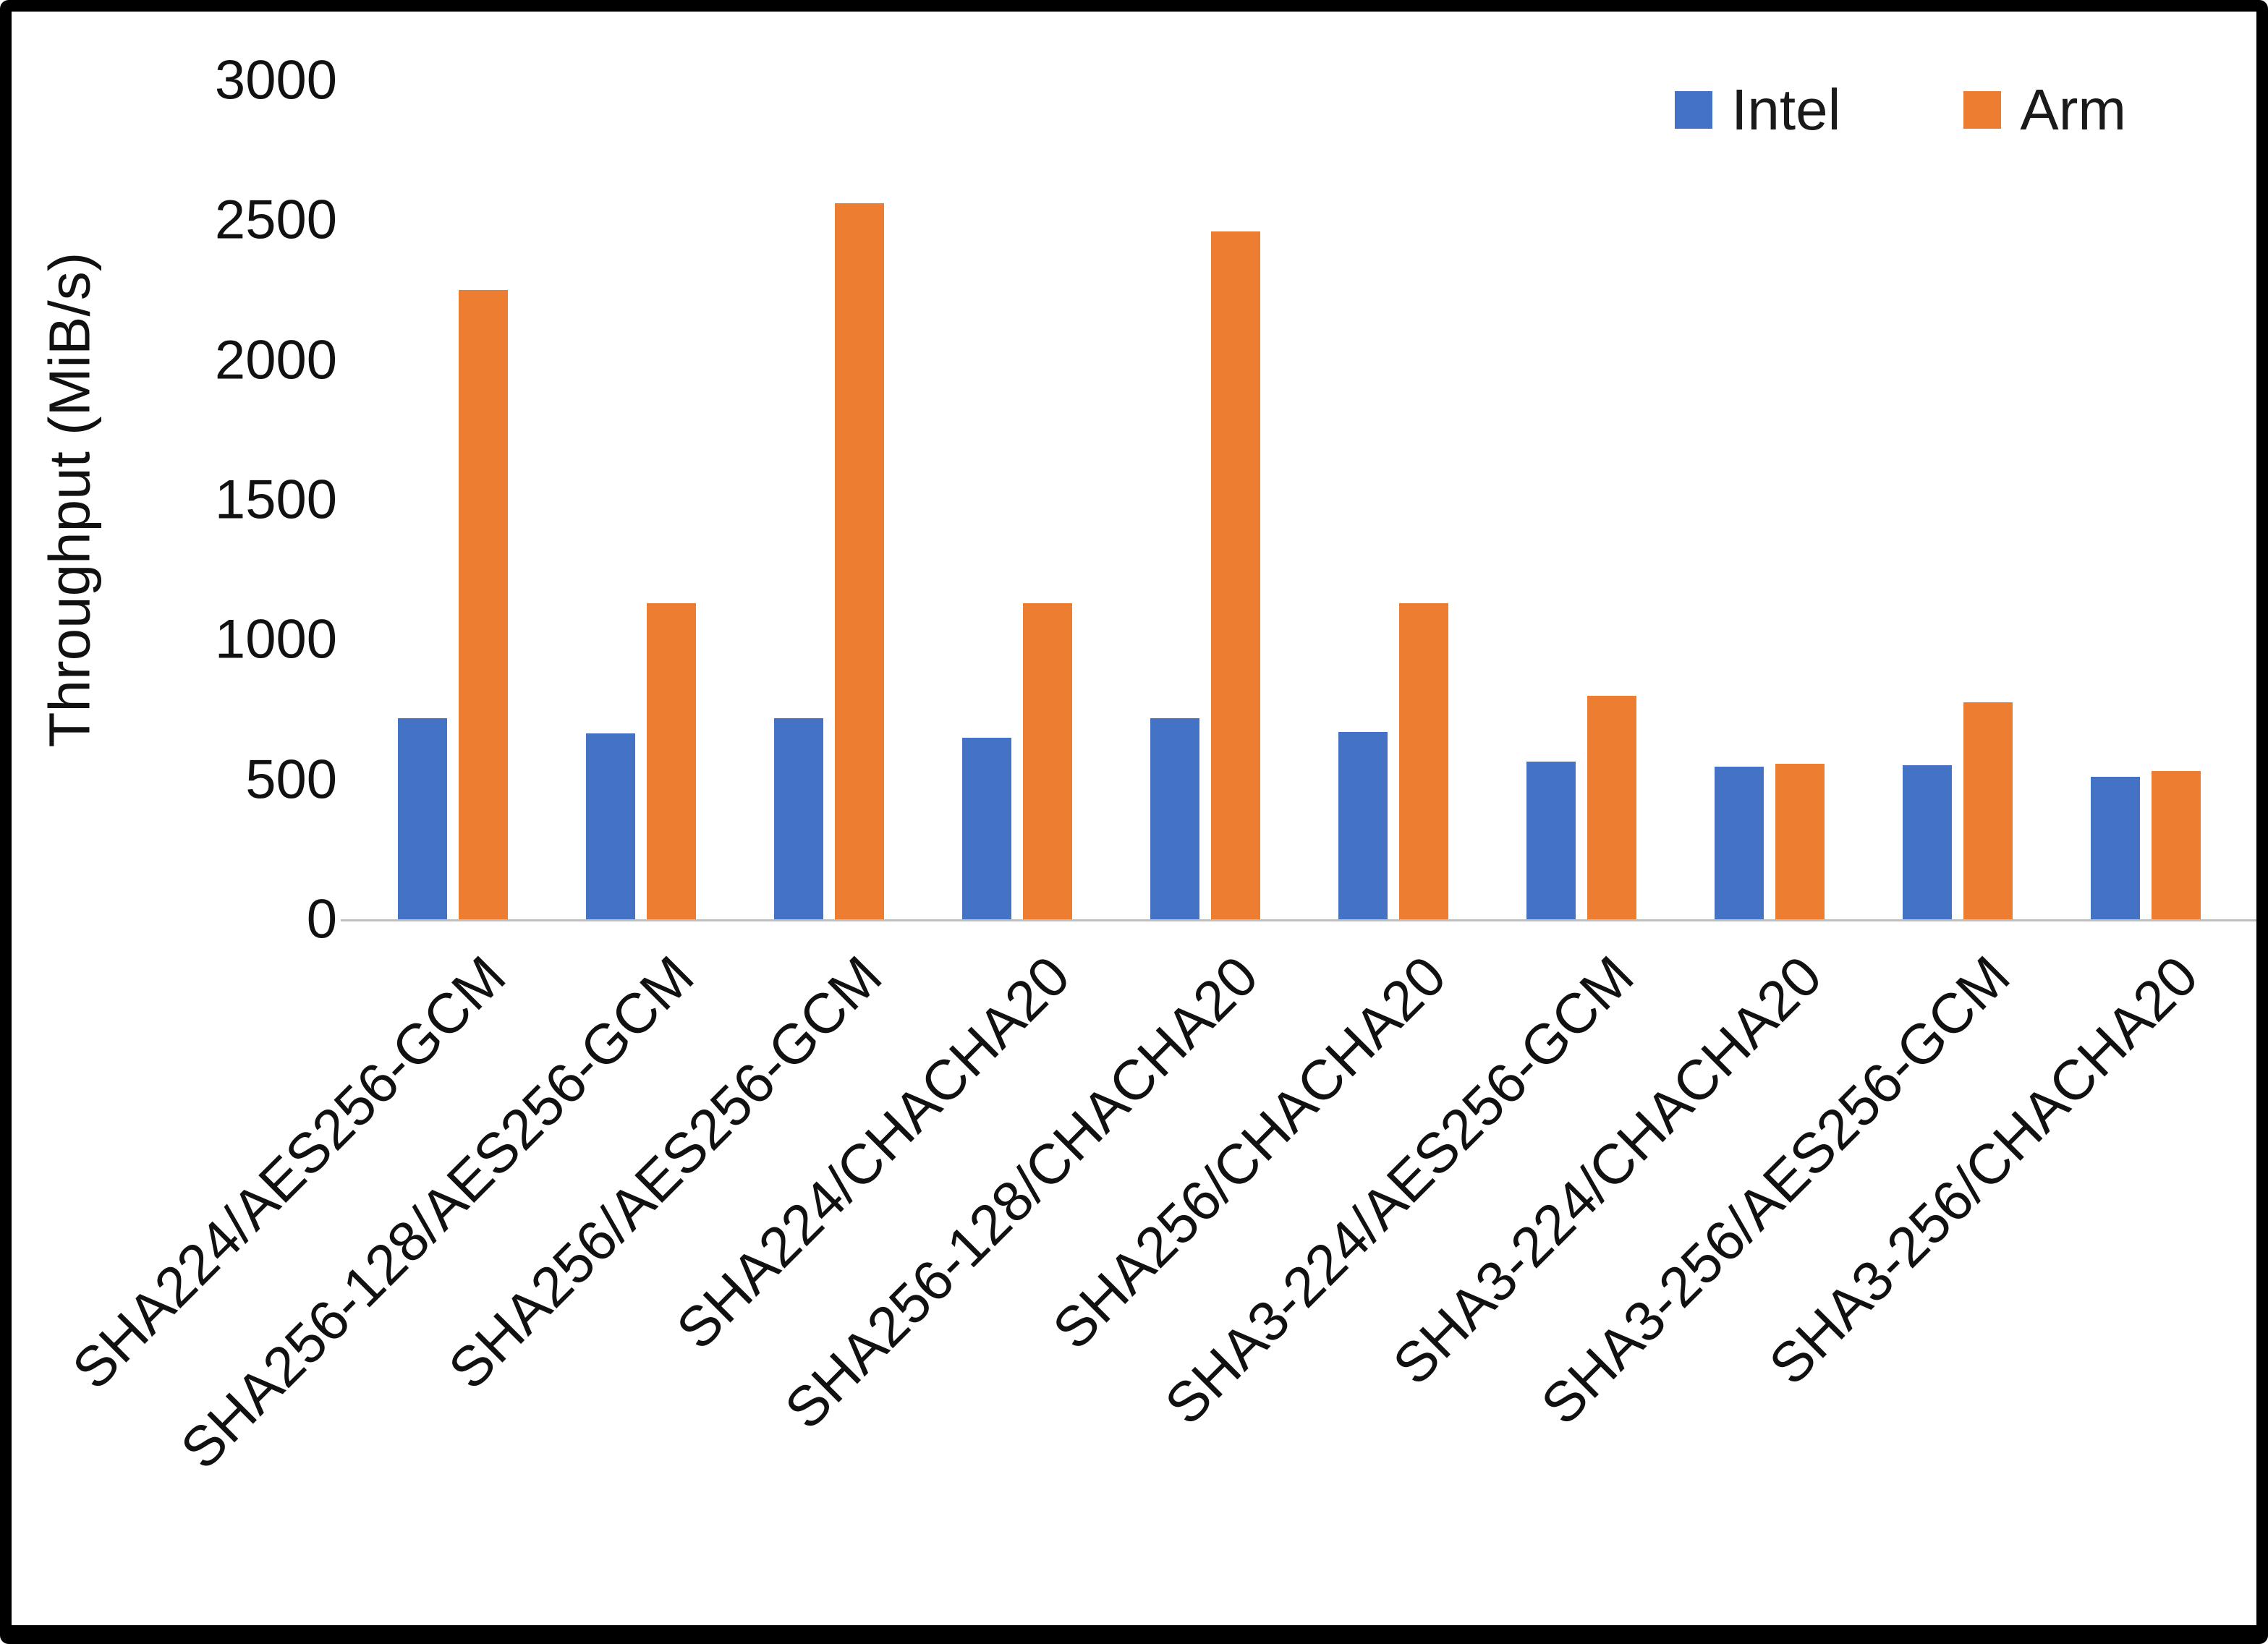 This screenshot has width=2268, height=1644. I want to click on x-axis-line, so click(1298, 920).